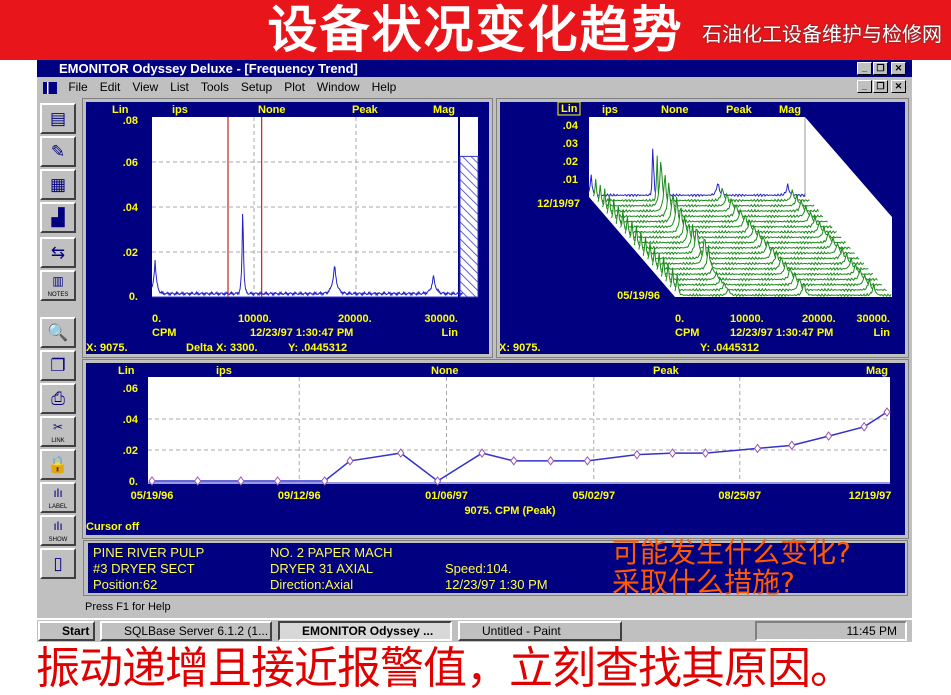  I want to click on documents-icon: ▦, so click(58, 184).